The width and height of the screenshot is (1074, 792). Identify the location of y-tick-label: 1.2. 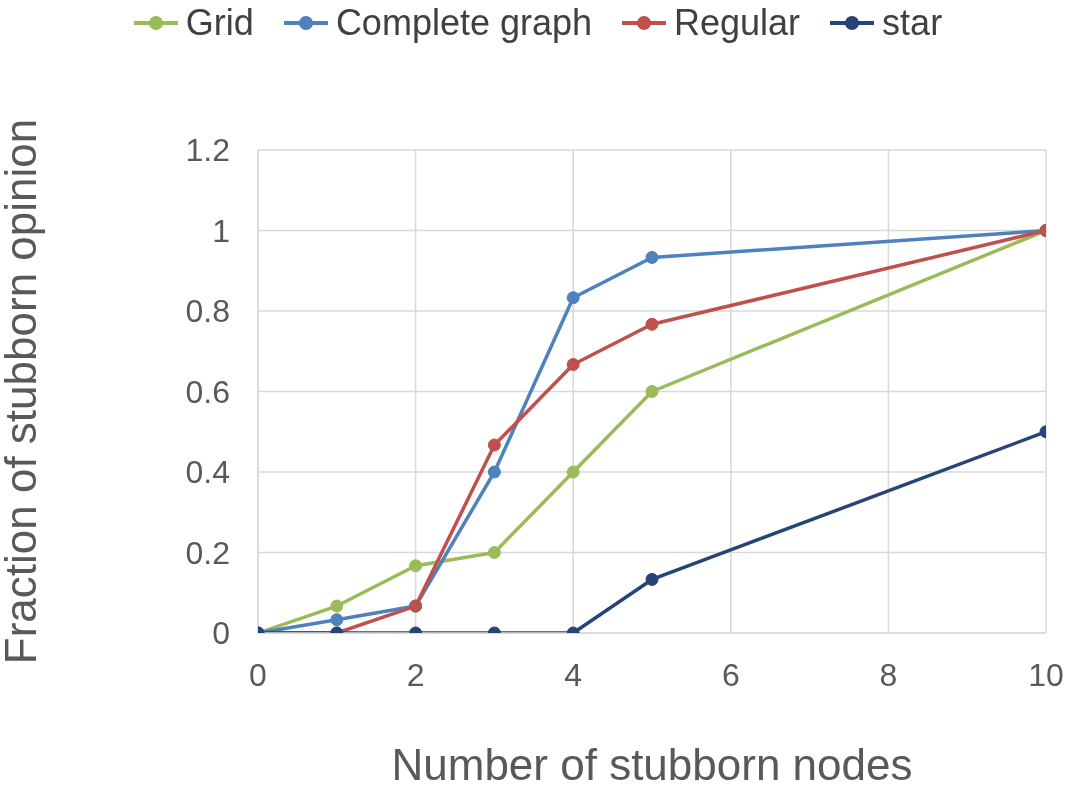
(207, 150).